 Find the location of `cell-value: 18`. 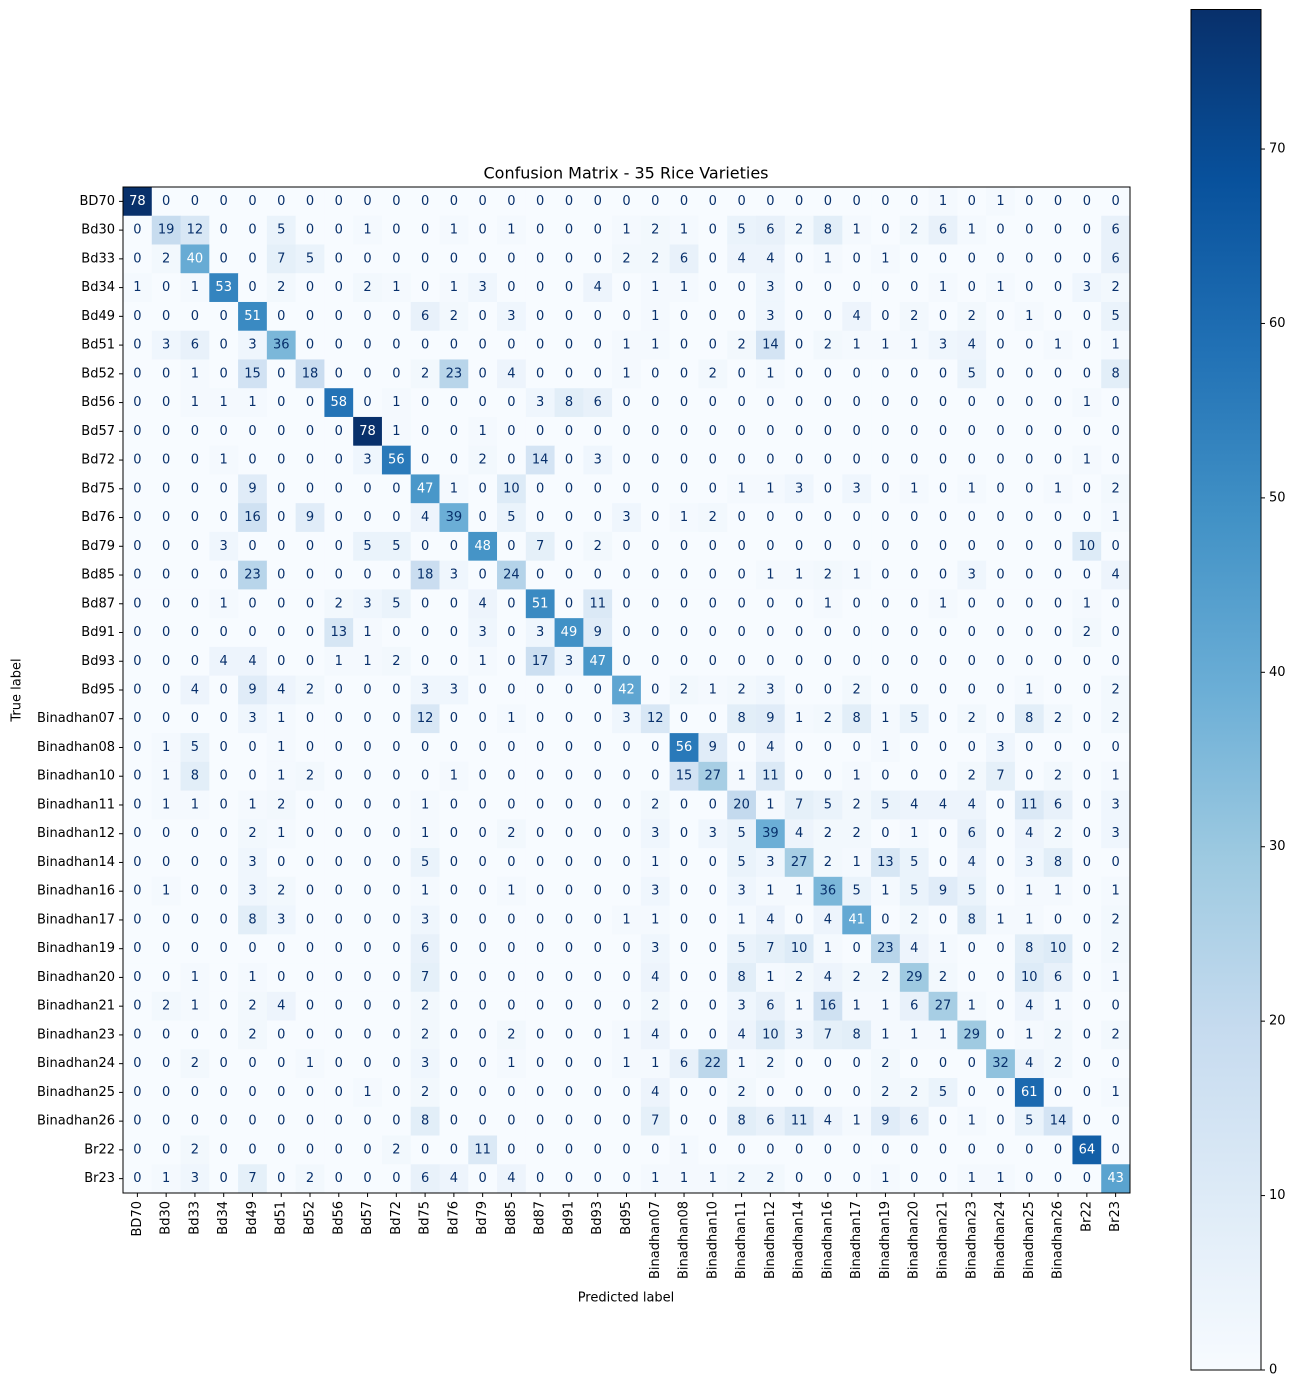

cell-value: 18 is located at coordinates (425, 575).